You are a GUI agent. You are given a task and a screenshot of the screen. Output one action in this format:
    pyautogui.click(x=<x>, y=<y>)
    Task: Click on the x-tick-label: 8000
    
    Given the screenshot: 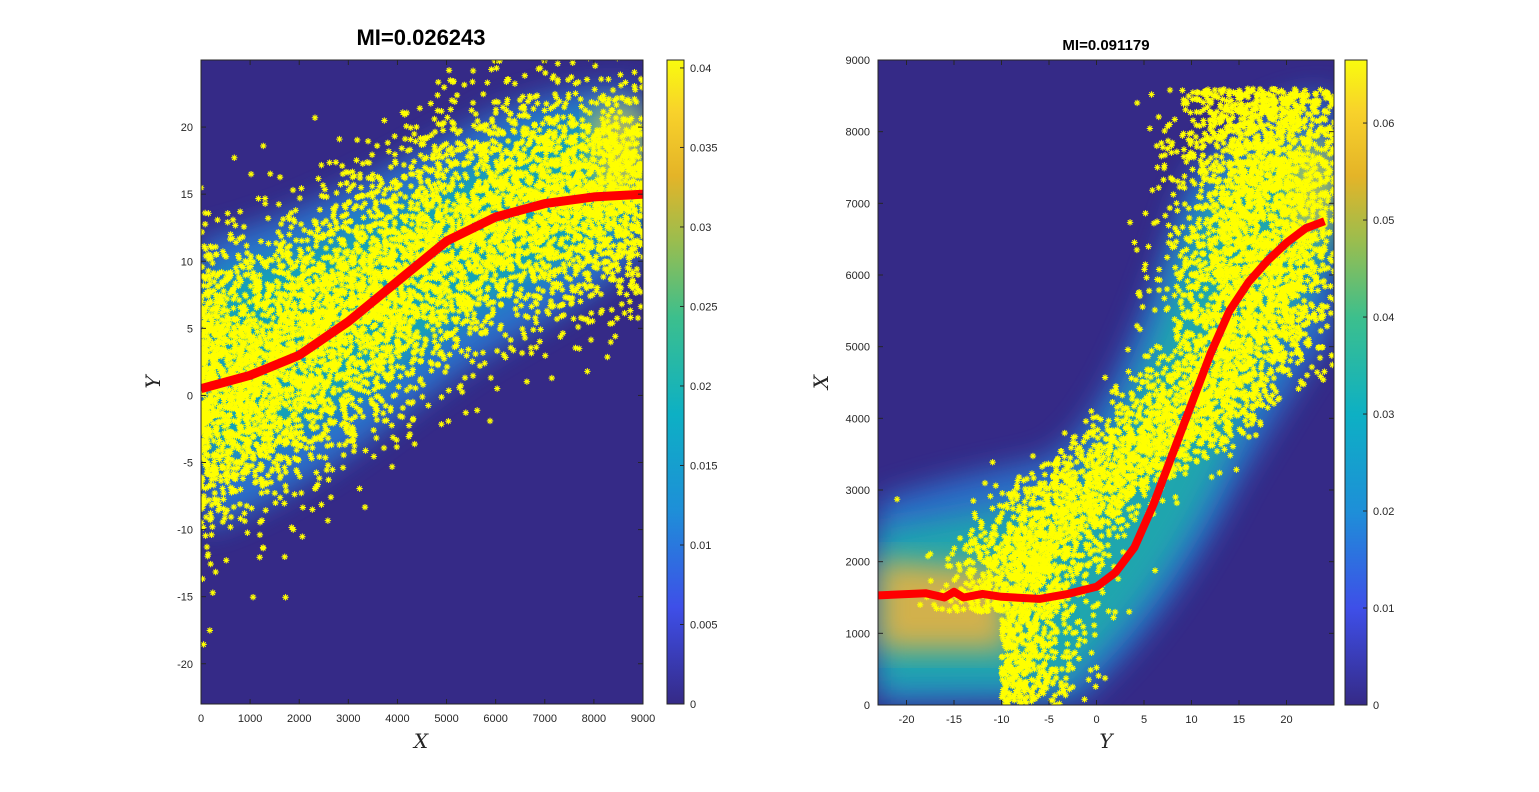 What is the action you would take?
    pyautogui.click(x=594, y=719)
    